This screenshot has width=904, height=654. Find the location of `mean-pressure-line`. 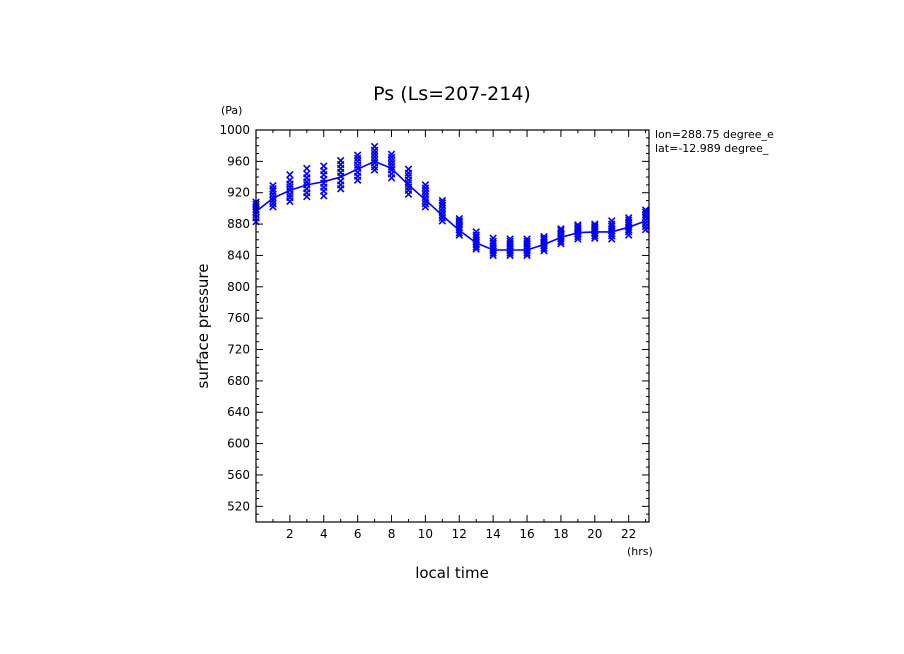

mean-pressure-line is located at coordinates (450, 205).